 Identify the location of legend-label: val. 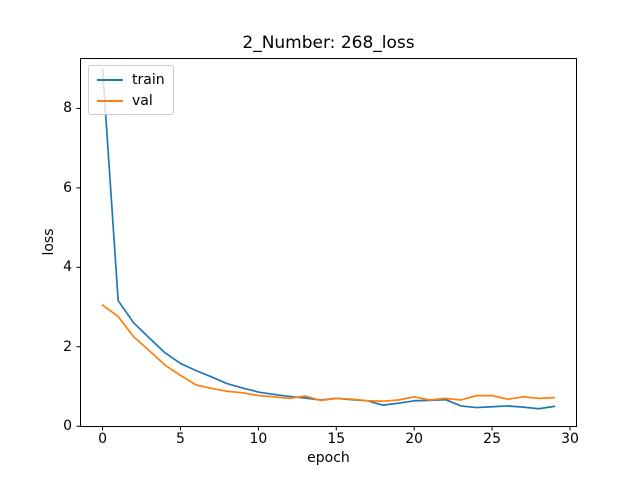
(142, 100).